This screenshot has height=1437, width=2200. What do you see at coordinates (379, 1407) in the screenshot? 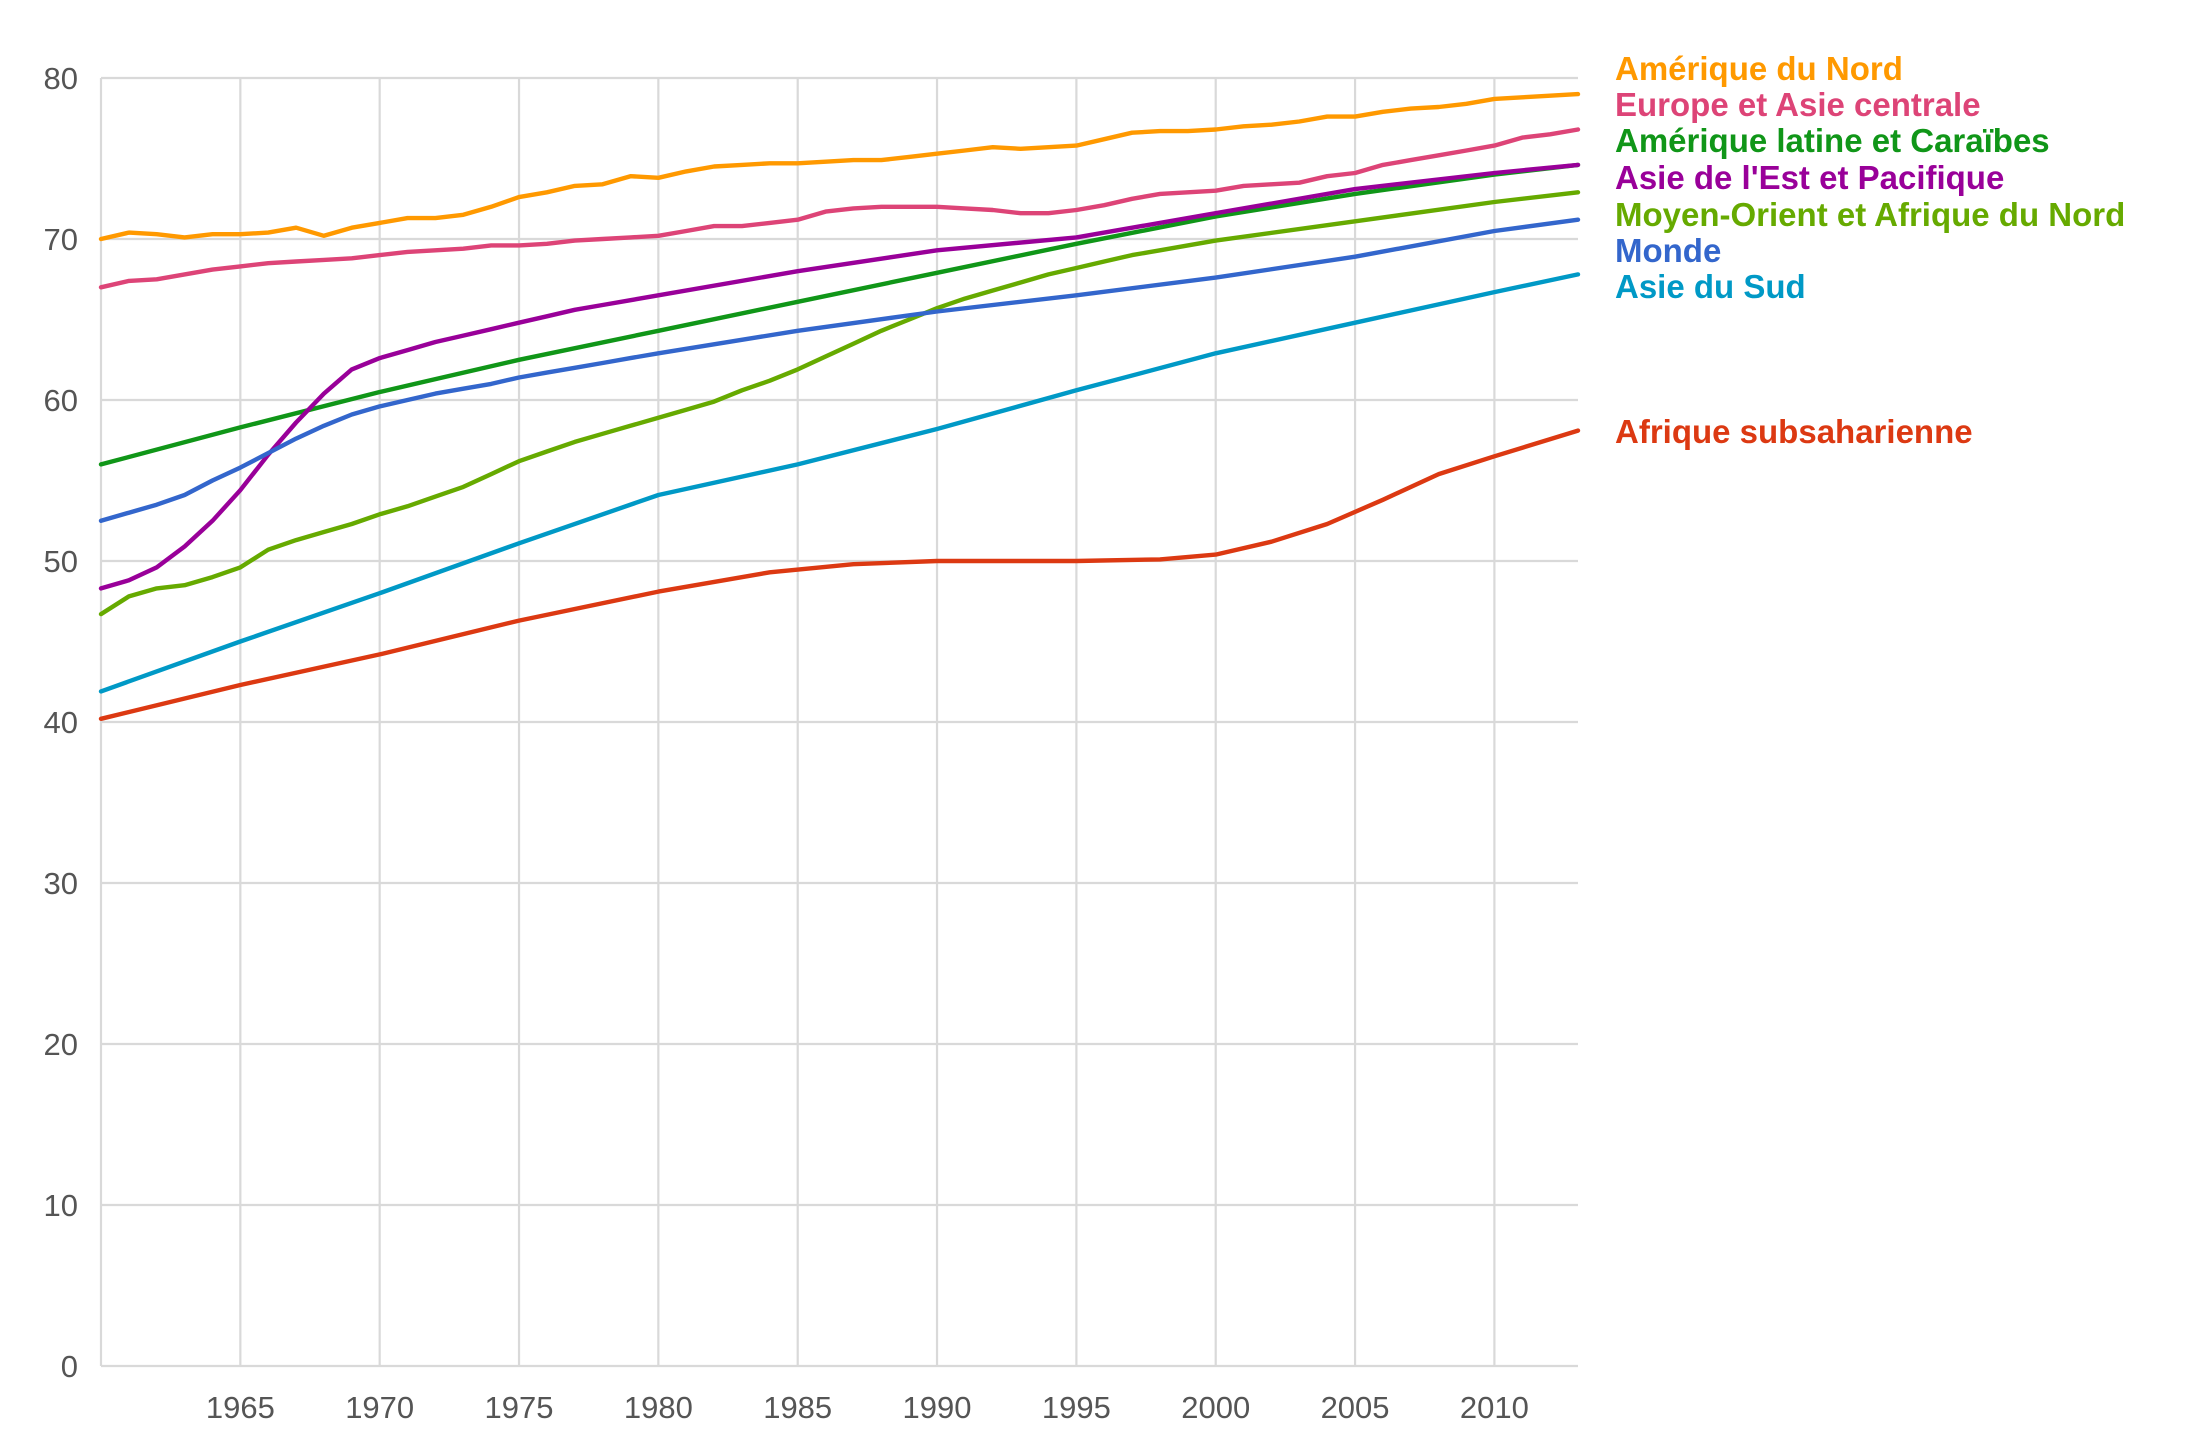
I see `x-tick-label: 1970` at bounding box center [379, 1407].